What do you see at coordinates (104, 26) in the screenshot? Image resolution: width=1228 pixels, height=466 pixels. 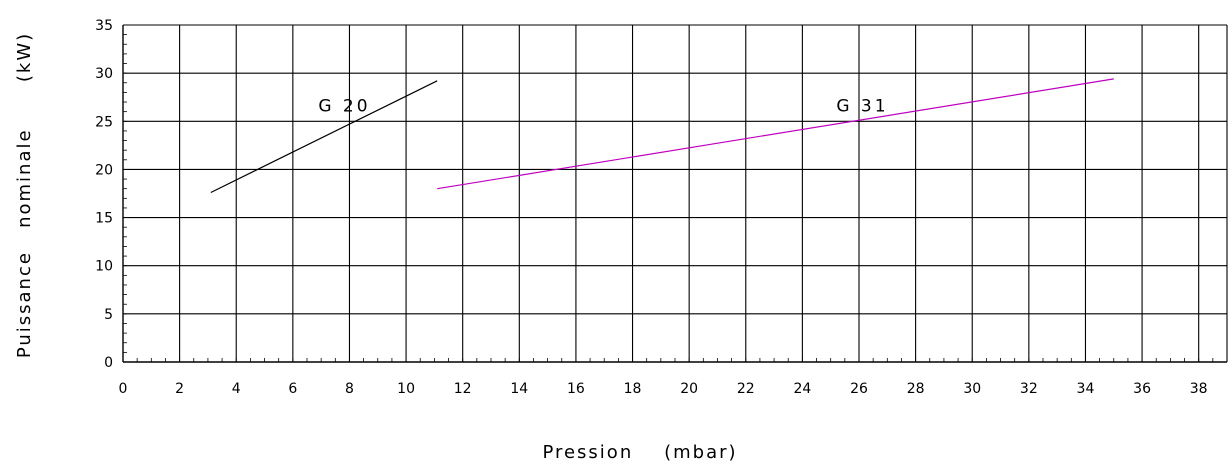 I see `y-tick-label-35: 35` at bounding box center [104, 26].